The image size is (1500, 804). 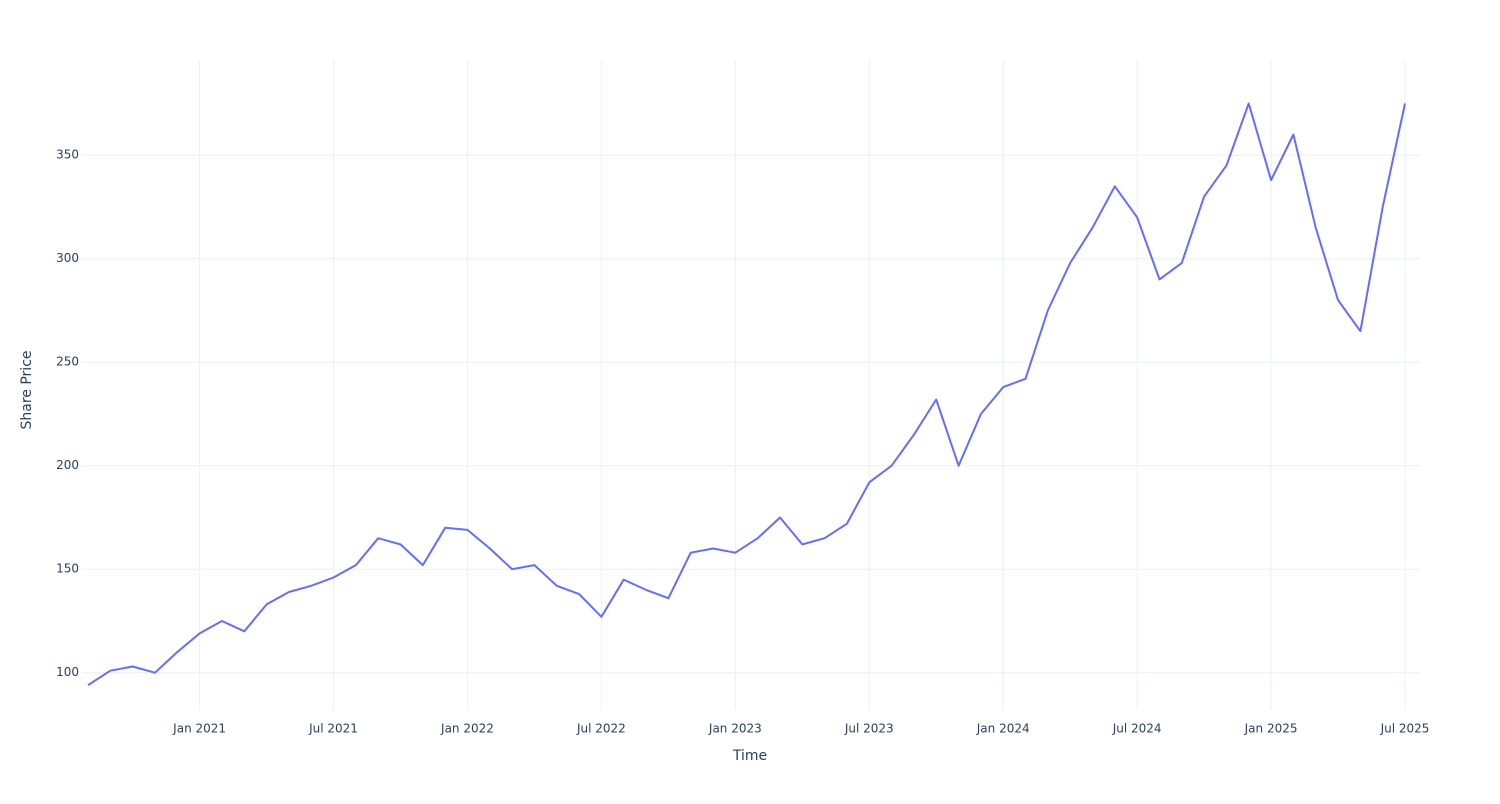 What do you see at coordinates (1137, 729) in the screenshot?
I see `x-tick-label: Jul 2024` at bounding box center [1137, 729].